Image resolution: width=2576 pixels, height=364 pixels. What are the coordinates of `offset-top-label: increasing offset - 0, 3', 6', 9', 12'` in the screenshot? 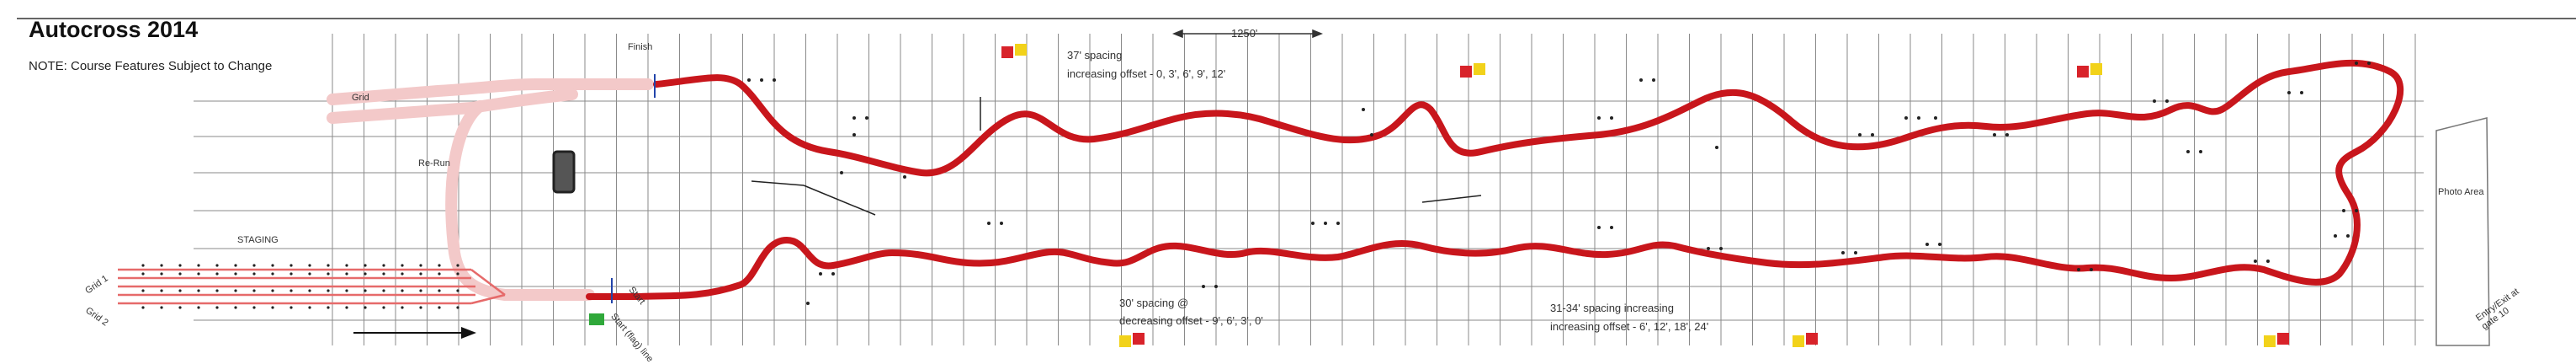 It's located at (1147, 73).